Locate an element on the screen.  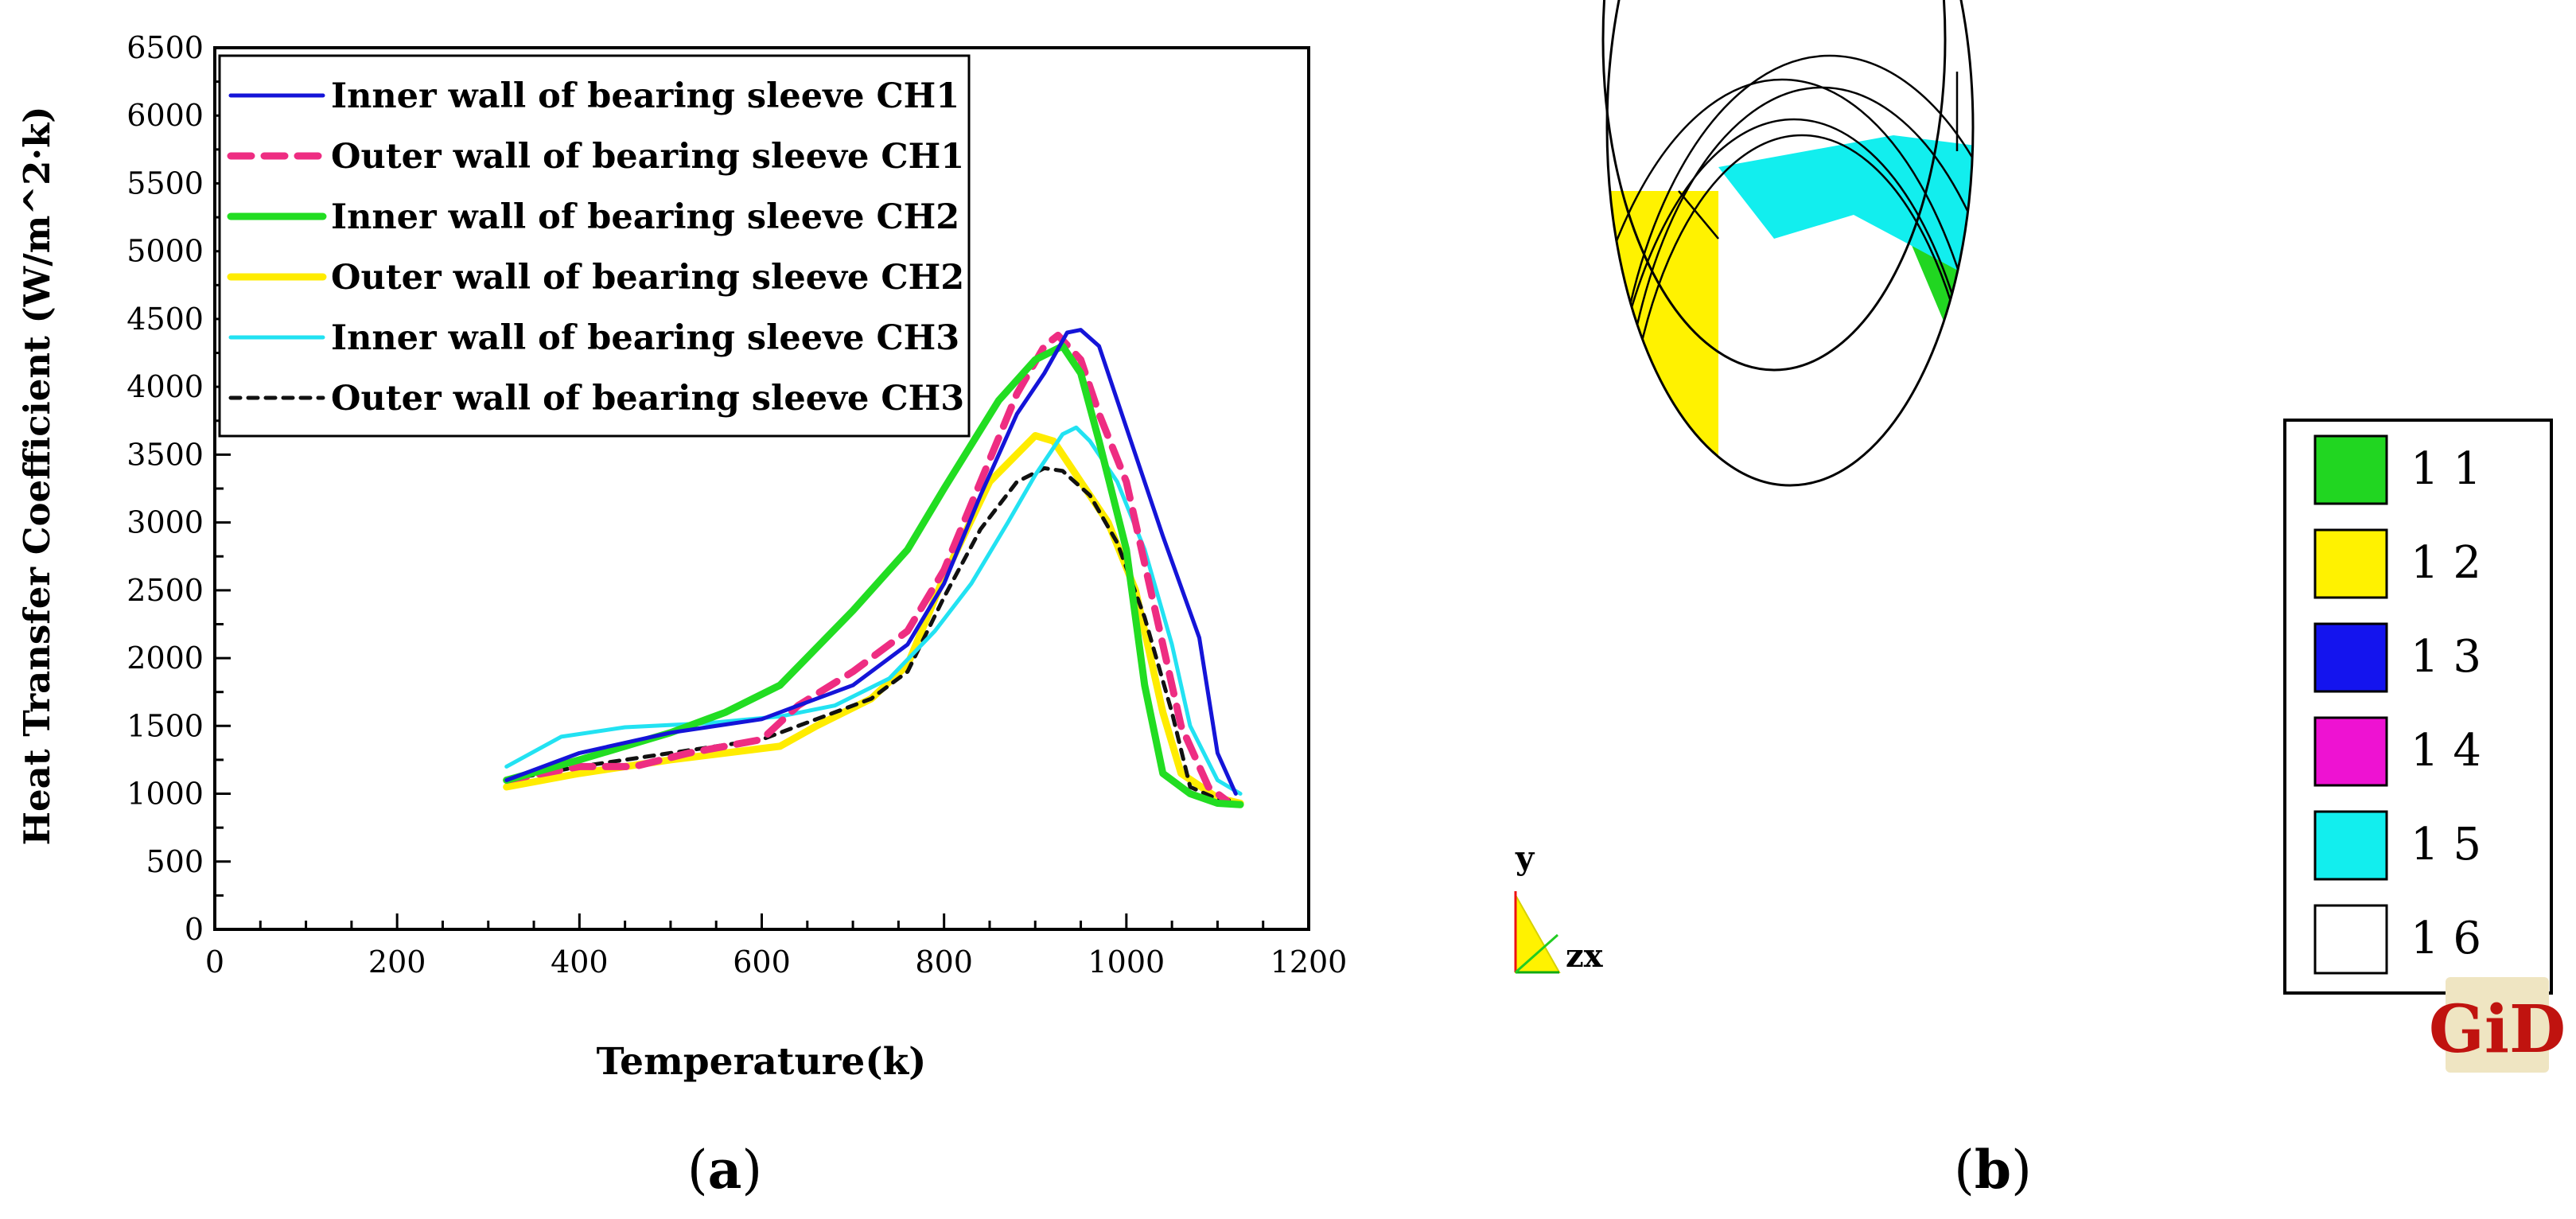
panel-a-letter: a is located at coordinates (725, 1170).